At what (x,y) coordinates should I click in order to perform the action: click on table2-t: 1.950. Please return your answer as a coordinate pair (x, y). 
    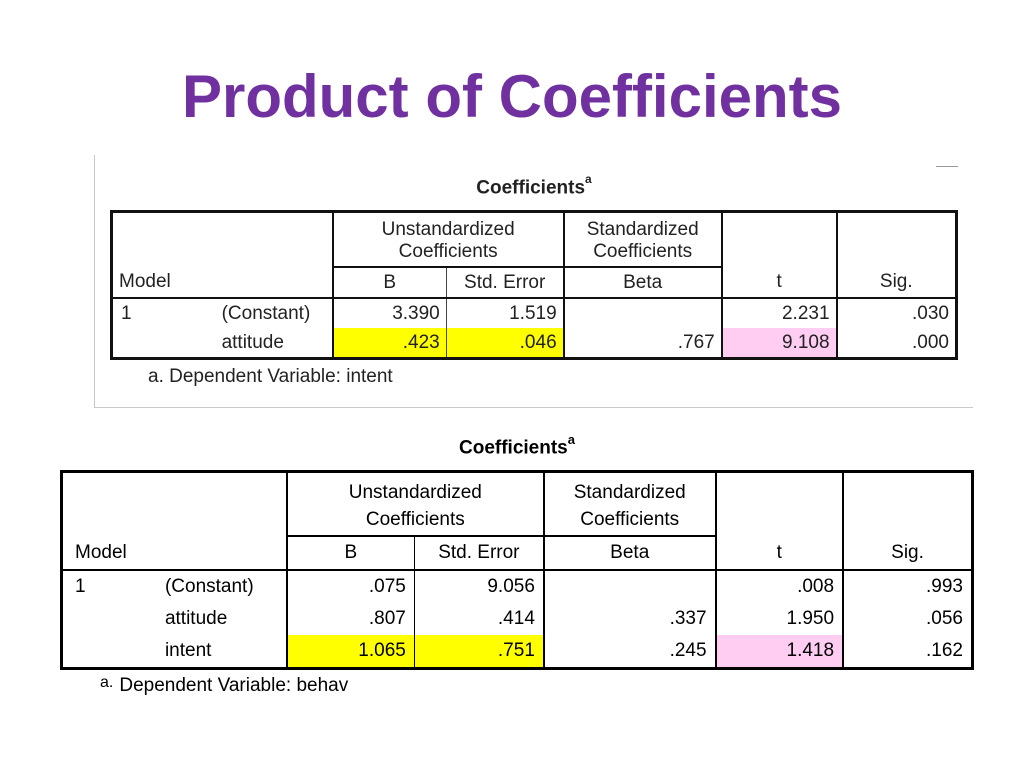
    Looking at the image, I should click on (780, 619).